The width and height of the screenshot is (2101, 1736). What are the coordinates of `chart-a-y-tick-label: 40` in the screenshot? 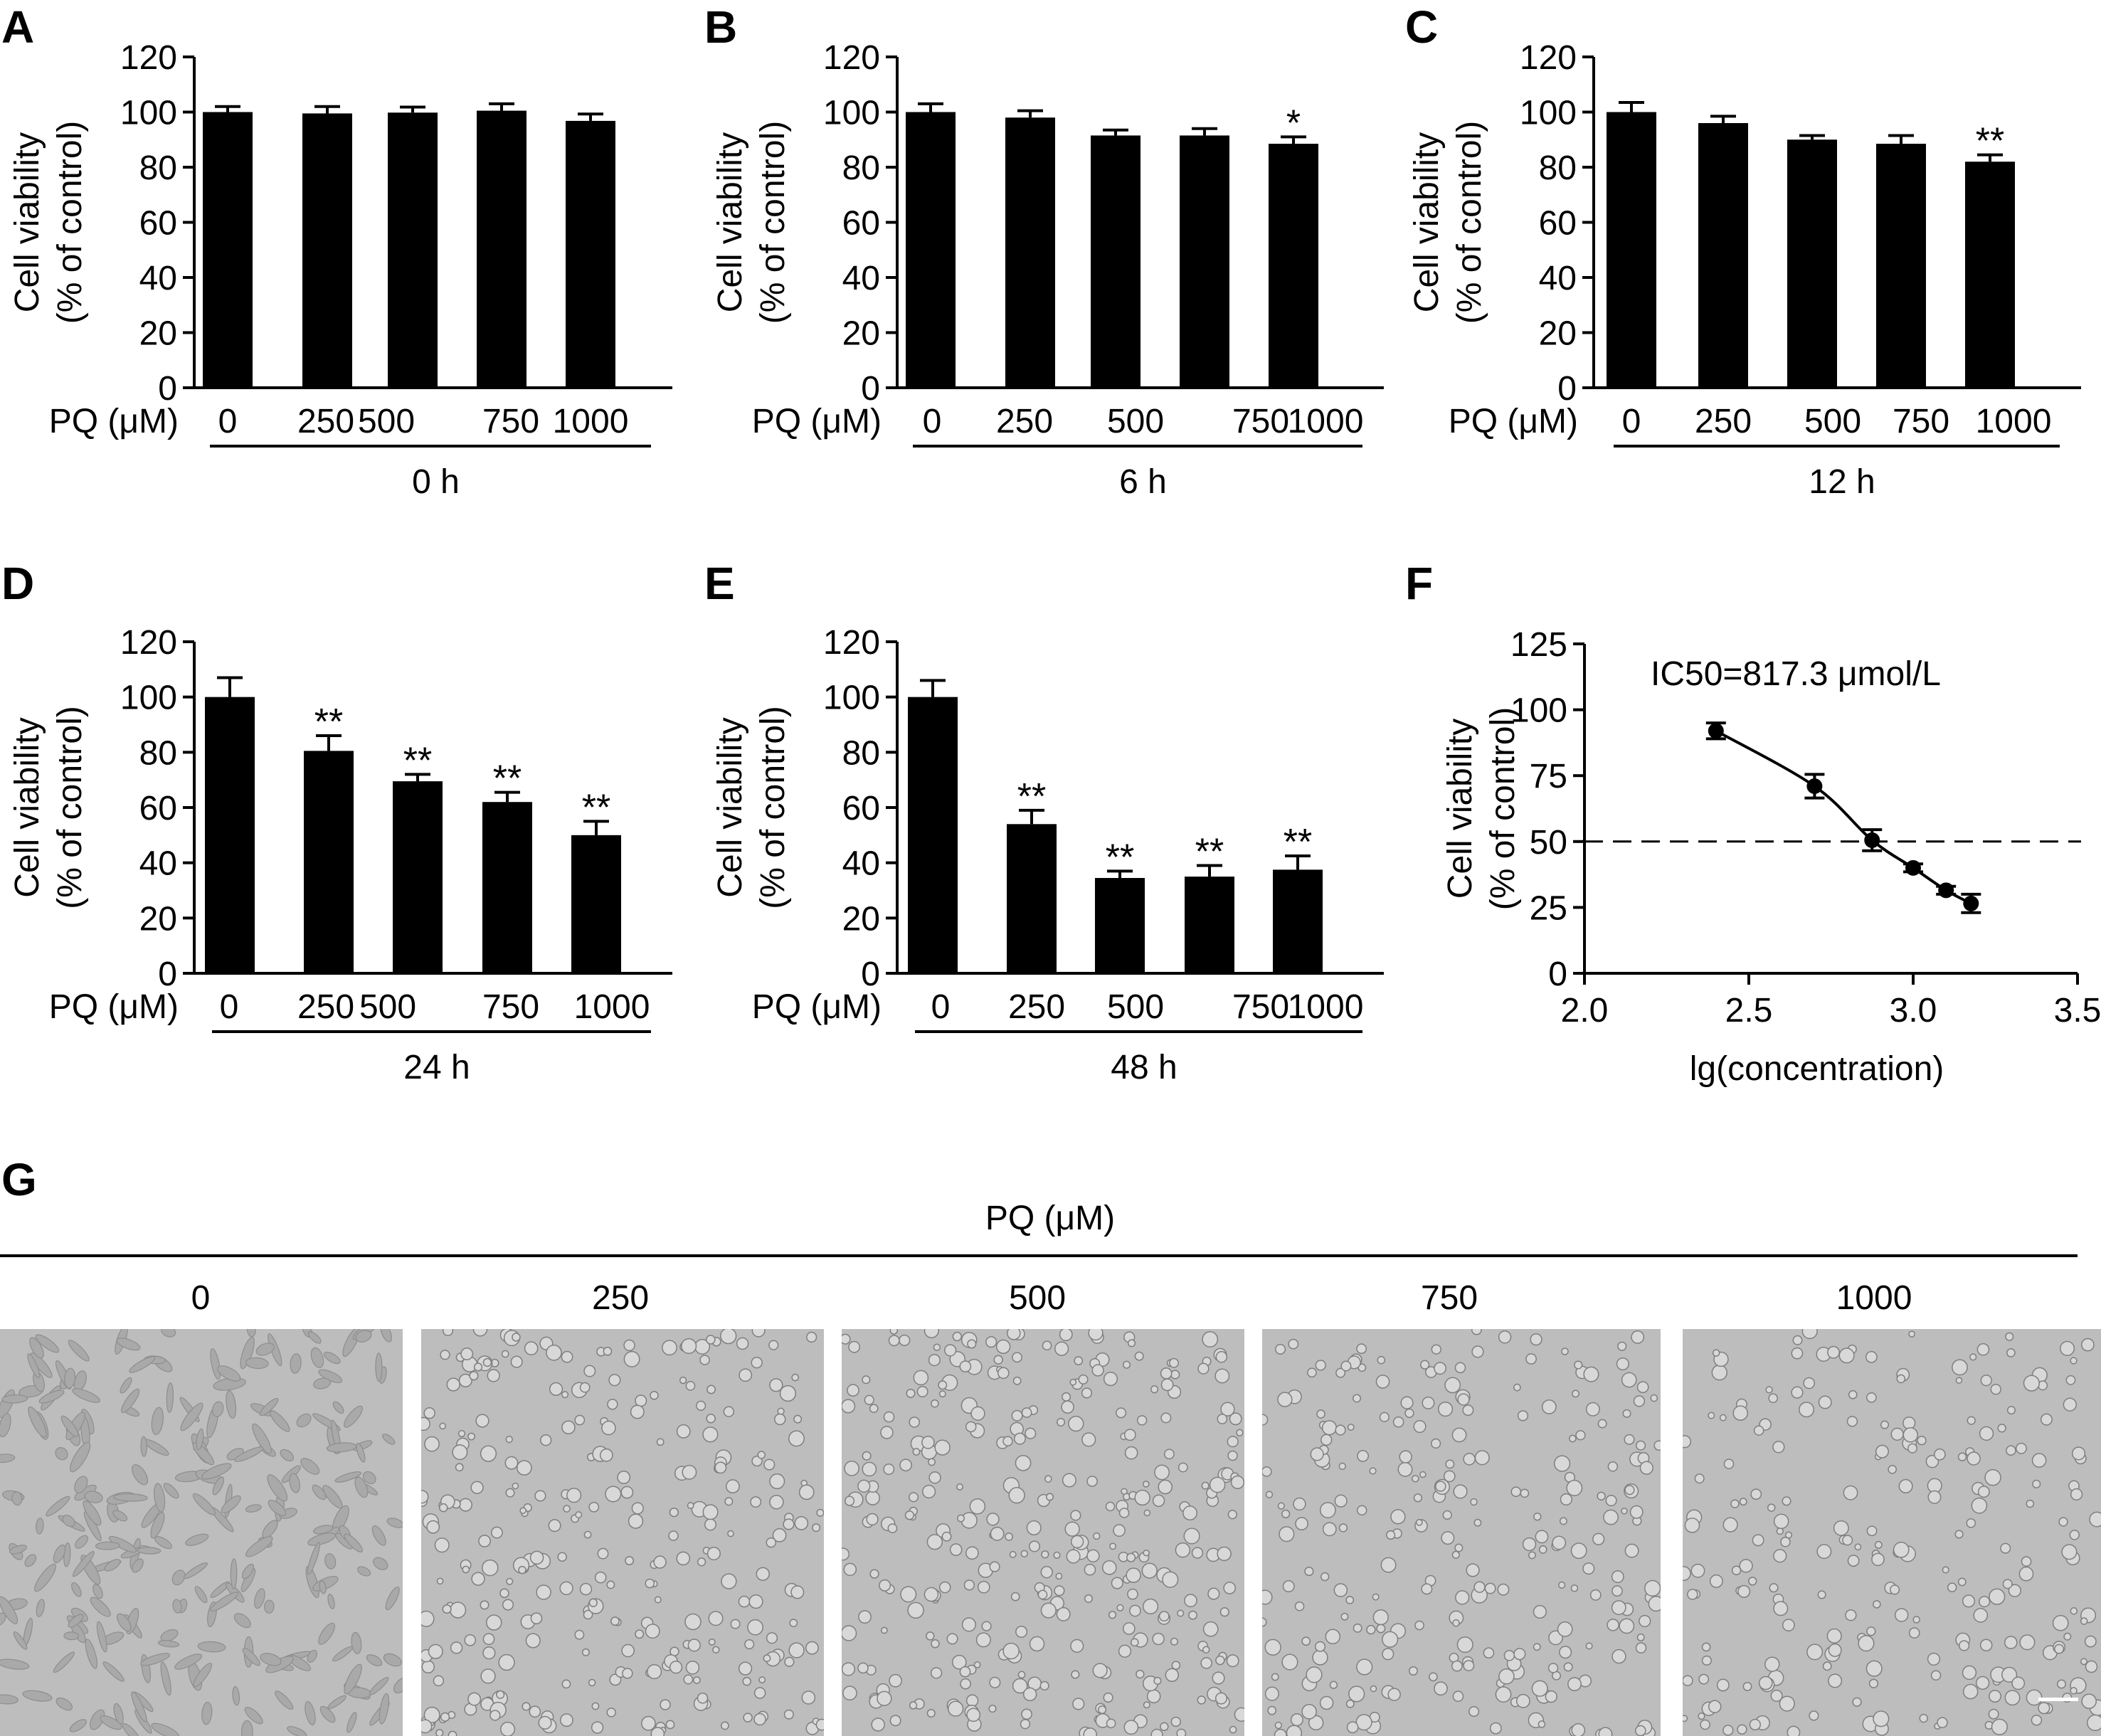 It's located at (158, 279).